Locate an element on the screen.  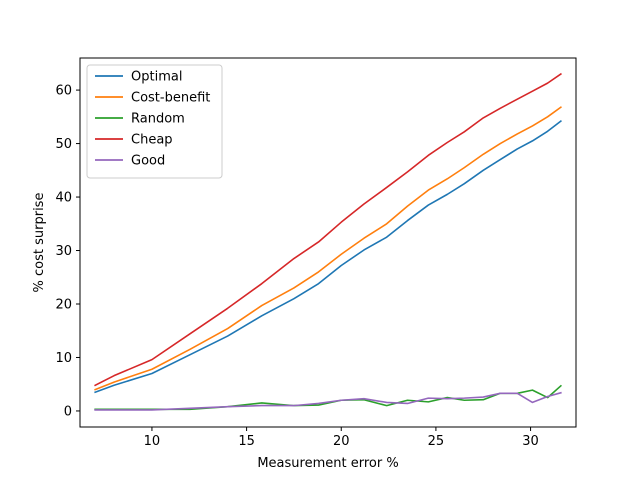
x-axis-label: Measurement error % is located at coordinates (327, 463).